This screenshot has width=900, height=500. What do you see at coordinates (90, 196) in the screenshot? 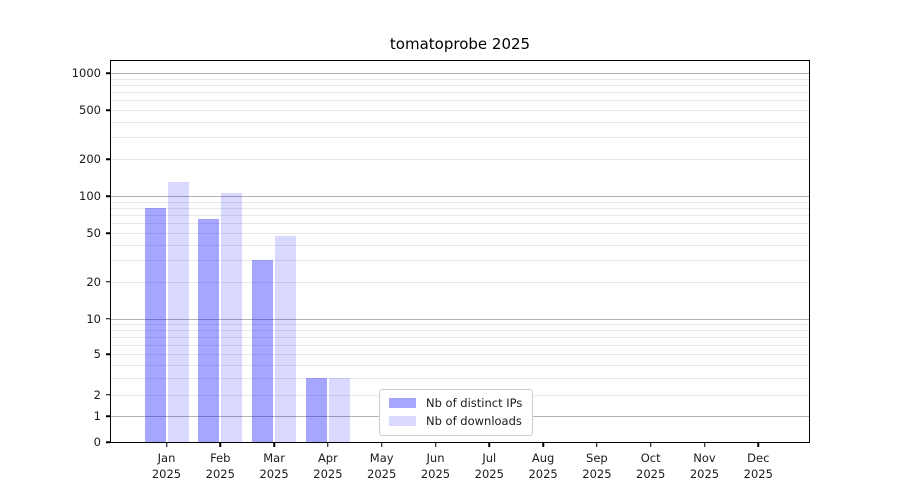
I see `y-tick-label-100: 100` at bounding box center [90, 196].